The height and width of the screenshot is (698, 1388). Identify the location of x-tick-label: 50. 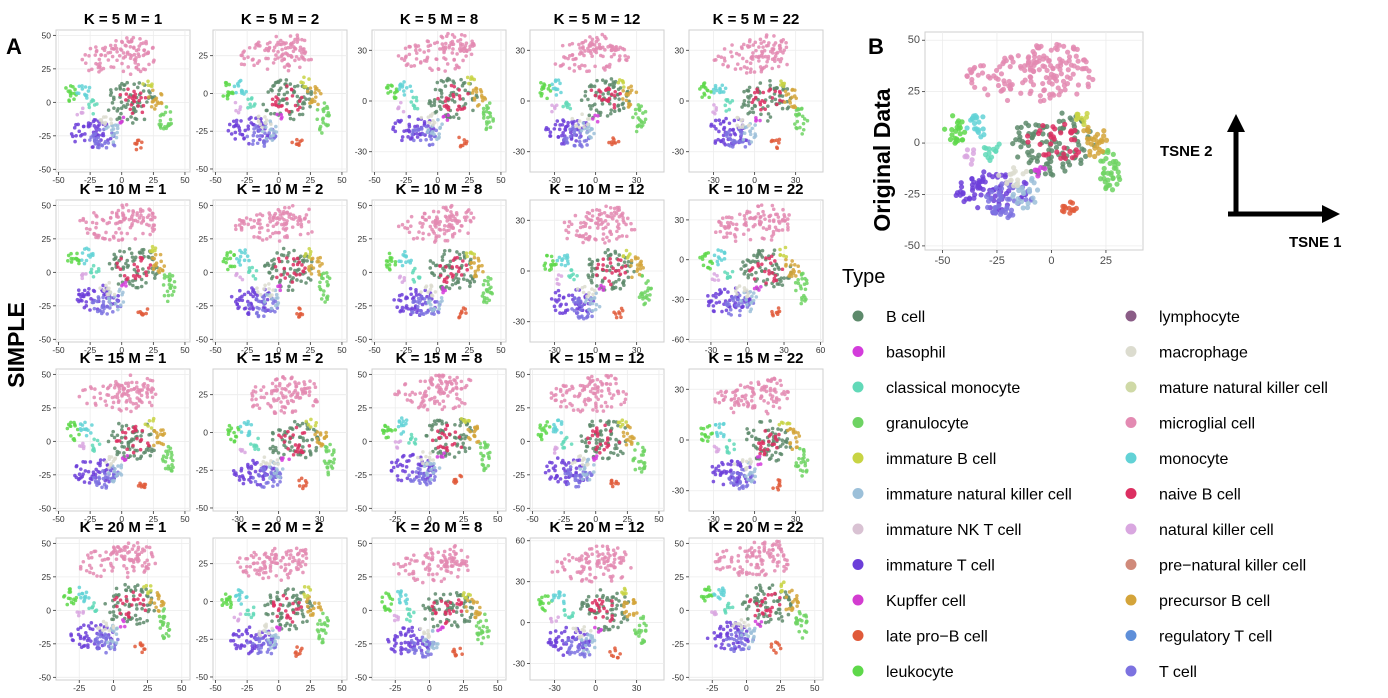
(185, 519).